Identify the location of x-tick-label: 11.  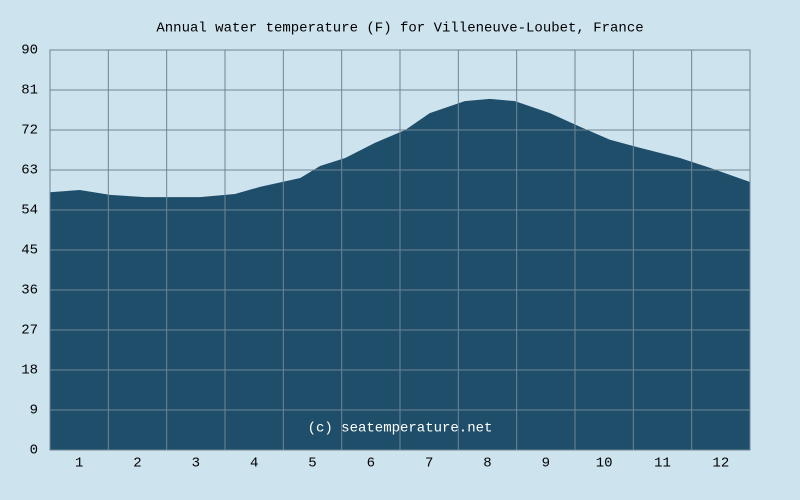
(662, 464).